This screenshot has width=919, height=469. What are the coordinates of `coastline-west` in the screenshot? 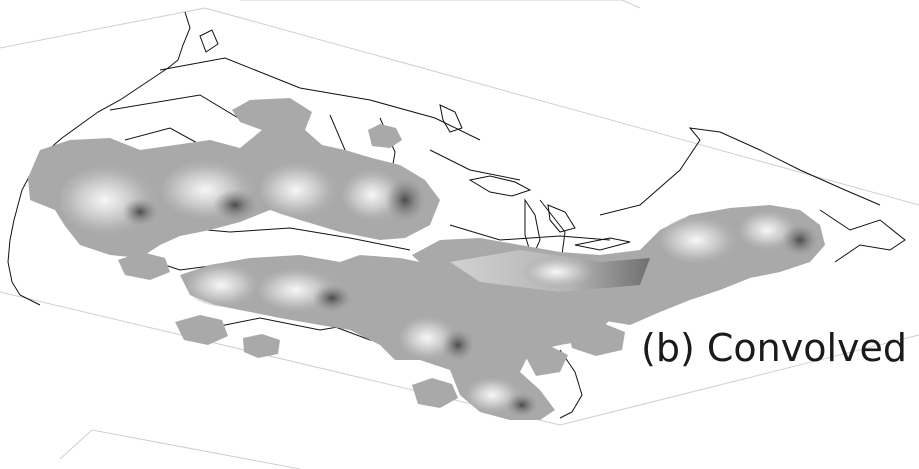 It's located at (99, 158).